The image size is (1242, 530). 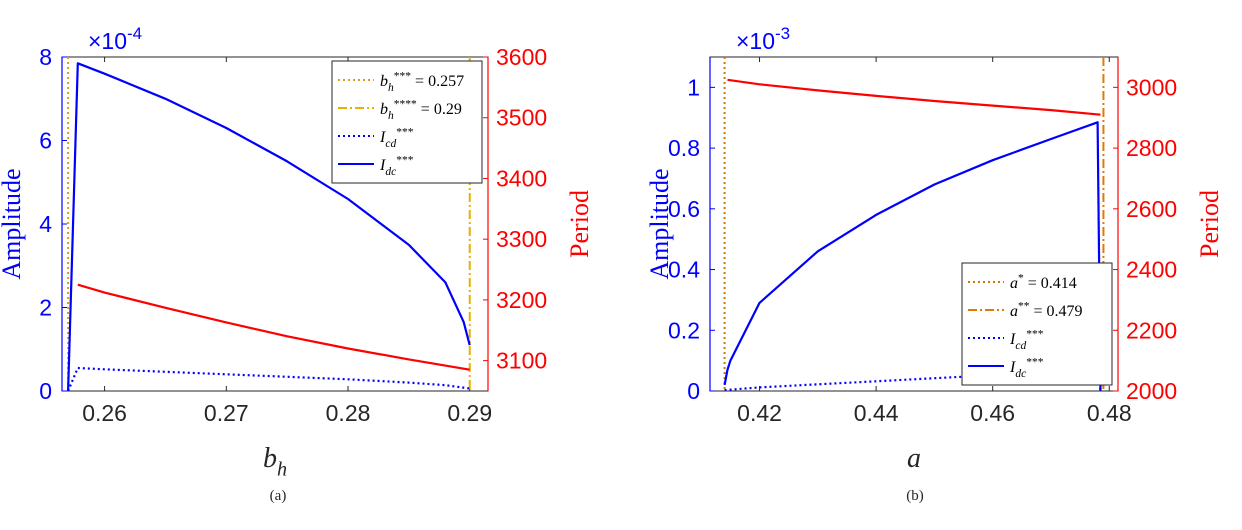 What do you see at coordinates (422, 82) in the screenshot?
I see `legend-label: bh*** = 0.257` at bounding box center [422, 82].